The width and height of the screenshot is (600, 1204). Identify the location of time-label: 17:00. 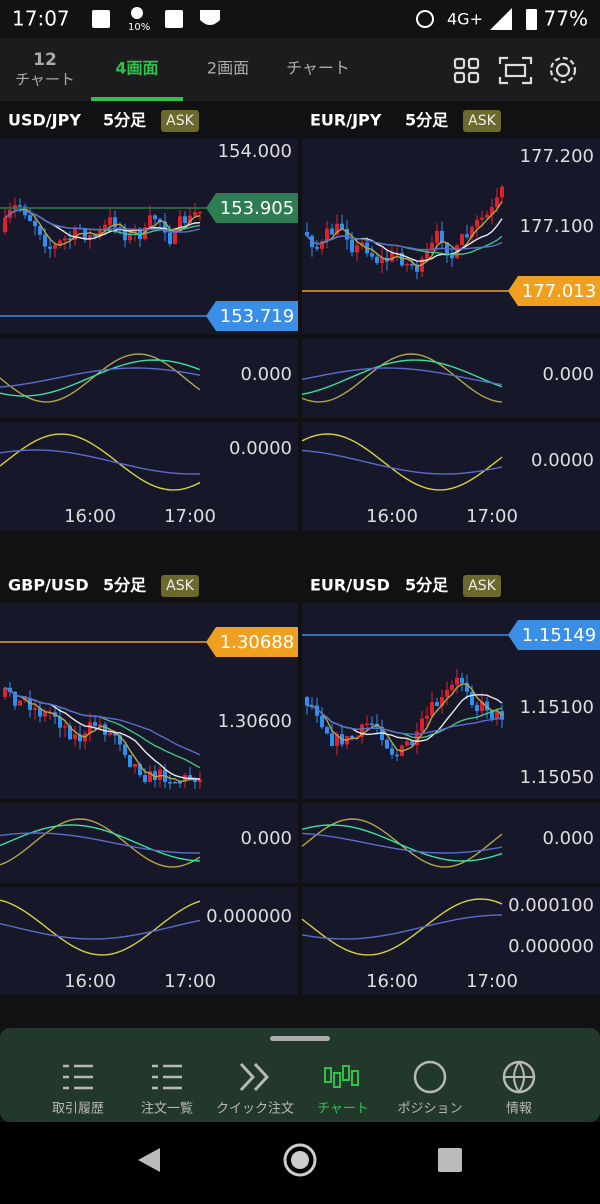
(492, 981).